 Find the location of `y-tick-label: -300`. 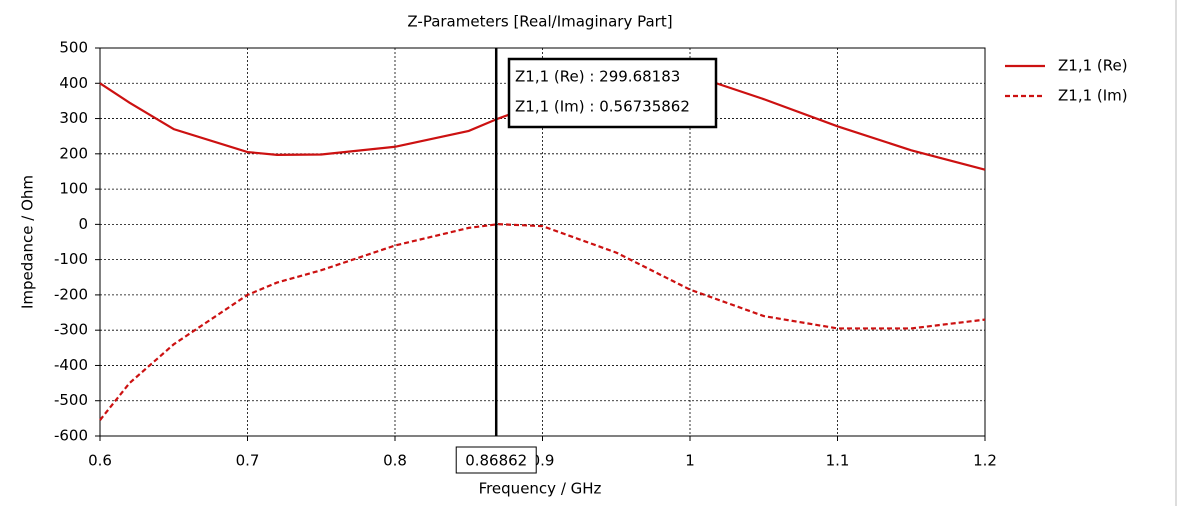

y-tick-label: -300 is located at coordinates (71, 330).